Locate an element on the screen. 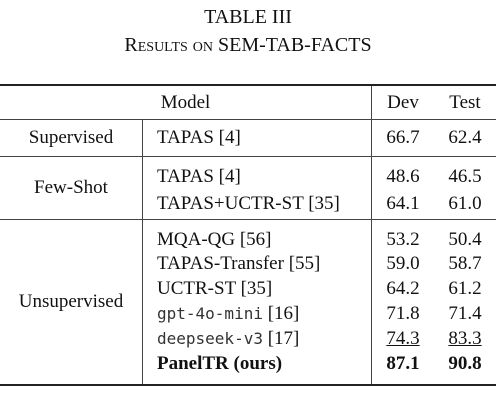 Image resolution: width=496 pixels, height=407 pixels. model-cell: gpt-4o-mini [16] is located at coordinates (257, 313).